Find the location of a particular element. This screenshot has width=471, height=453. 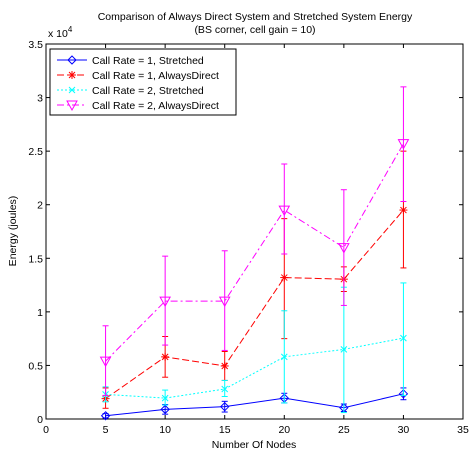

legend-item: Call Rate = 1, Stretched is located at coordinates (130, 61).